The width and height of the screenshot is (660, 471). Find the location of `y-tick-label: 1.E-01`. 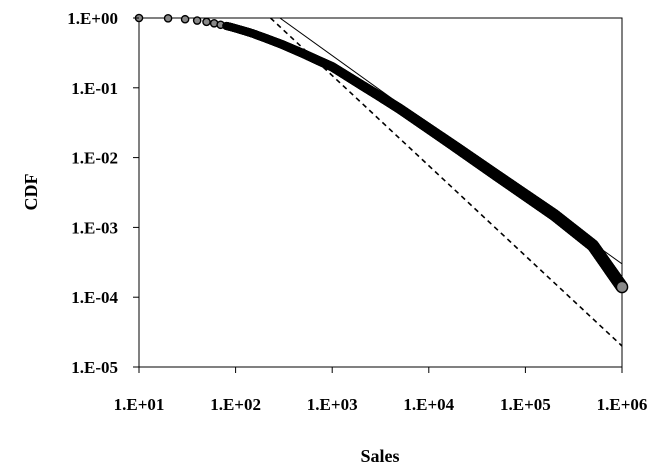

y-tick-label: 1.E-01 is located at coordinates (94, 88).